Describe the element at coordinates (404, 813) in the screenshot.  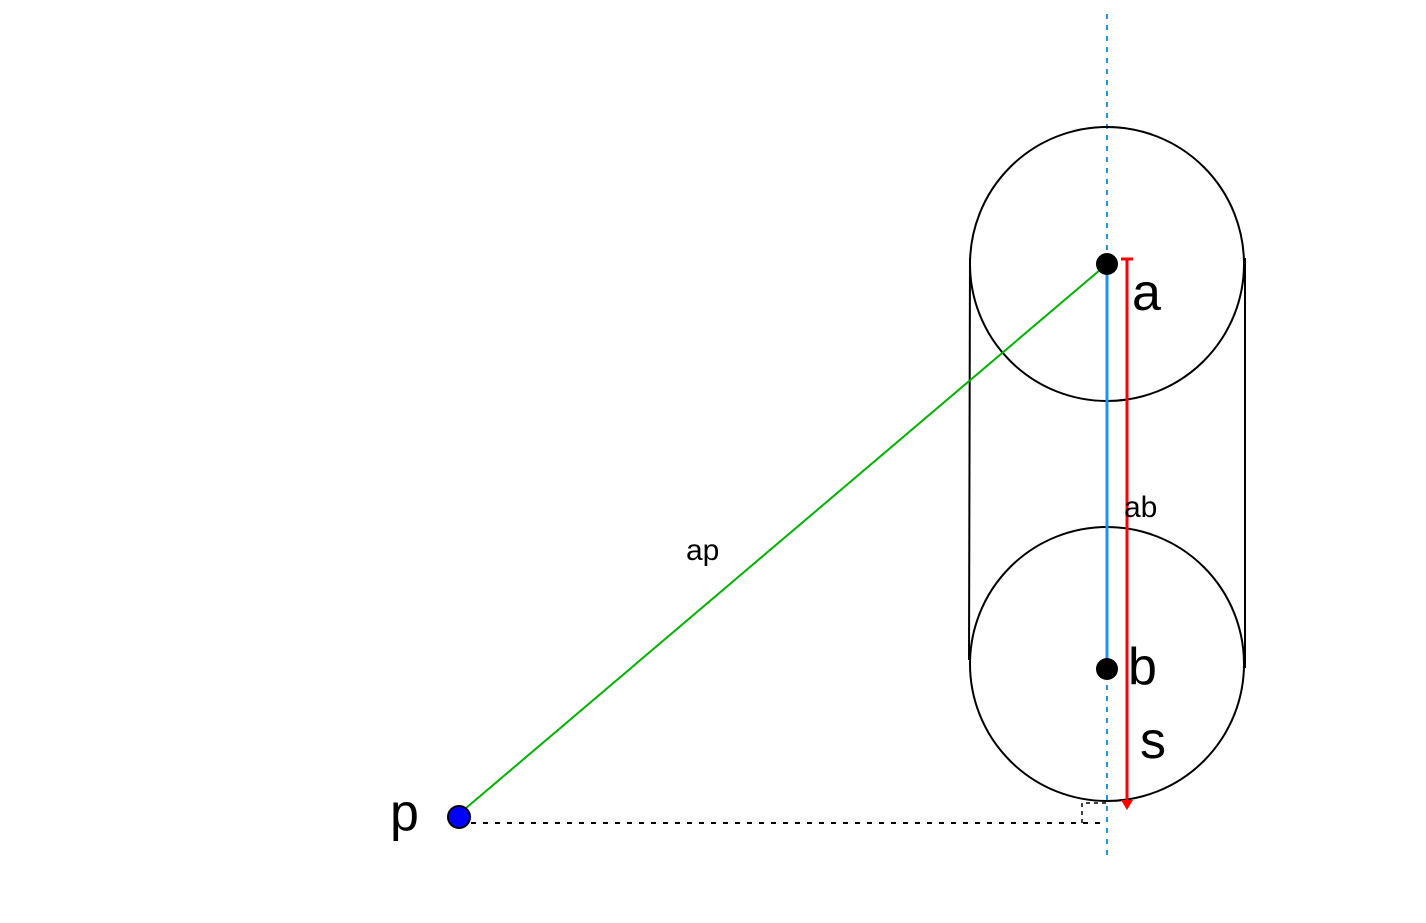
I see `point-p-label: p` at that location.